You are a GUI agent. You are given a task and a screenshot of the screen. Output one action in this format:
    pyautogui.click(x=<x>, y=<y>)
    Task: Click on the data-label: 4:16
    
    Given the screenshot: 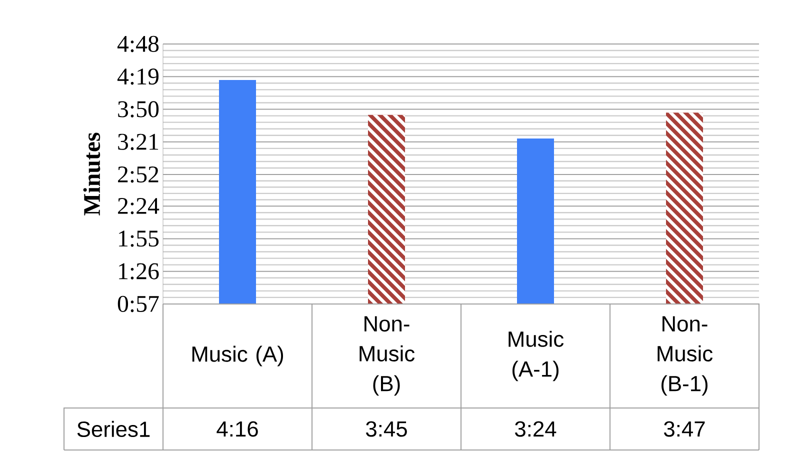 What is the action you would take?
    pyautogui.click(x=237, y=429)
    